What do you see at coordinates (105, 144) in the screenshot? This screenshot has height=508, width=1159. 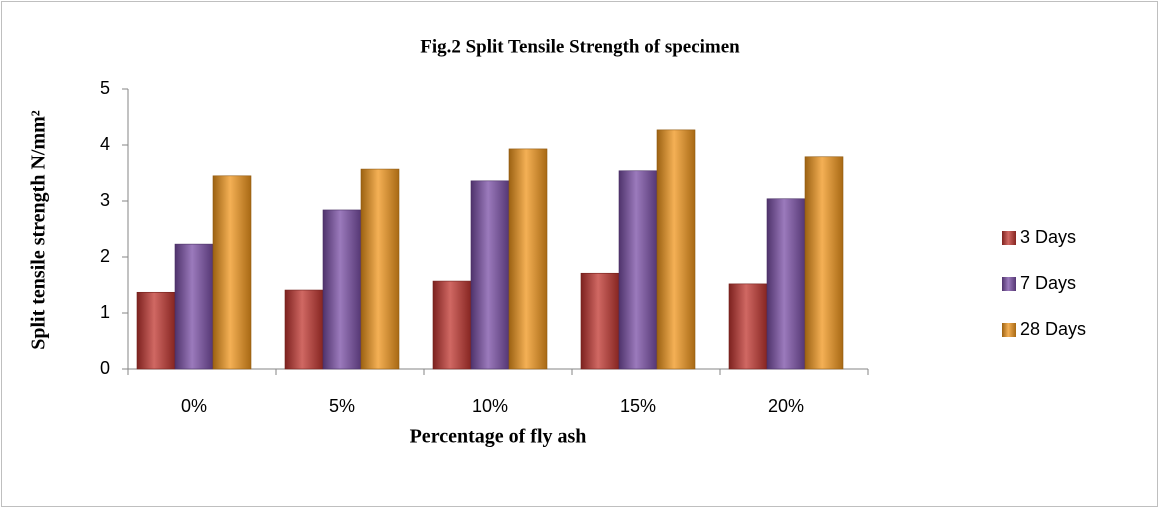 I see `y-tick-label: 4` at bounding box center [105, 144].